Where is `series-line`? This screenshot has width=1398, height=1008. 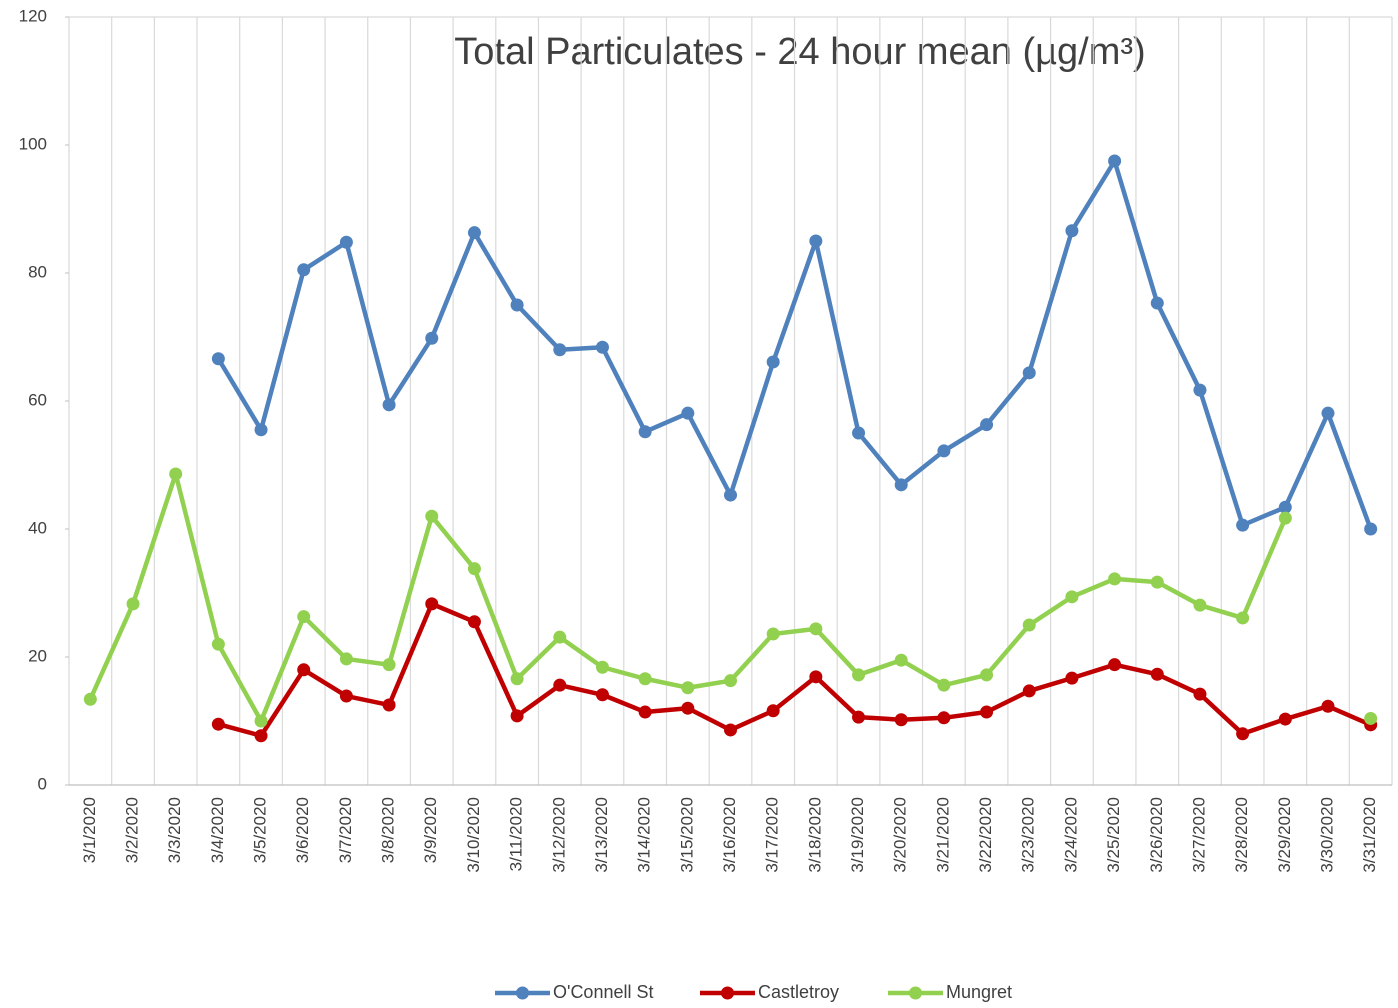 series-line is located at coordinates (794, 669).